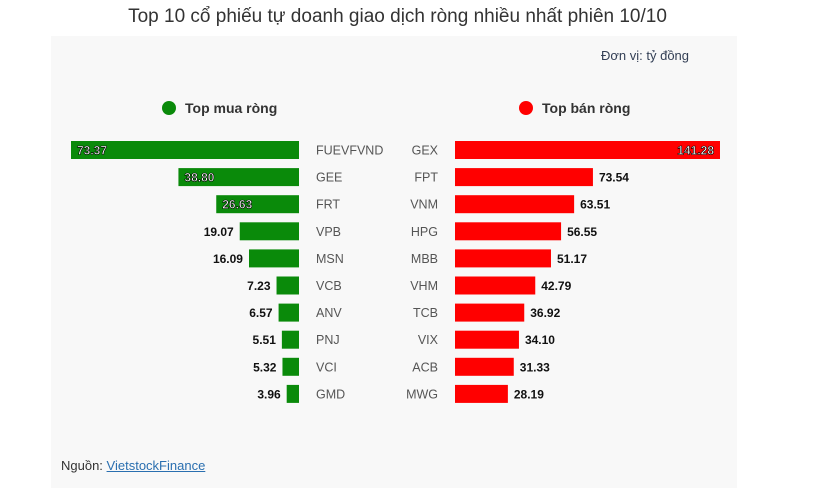  I want to click on buy-category-label: ANV, so click(329, 313).